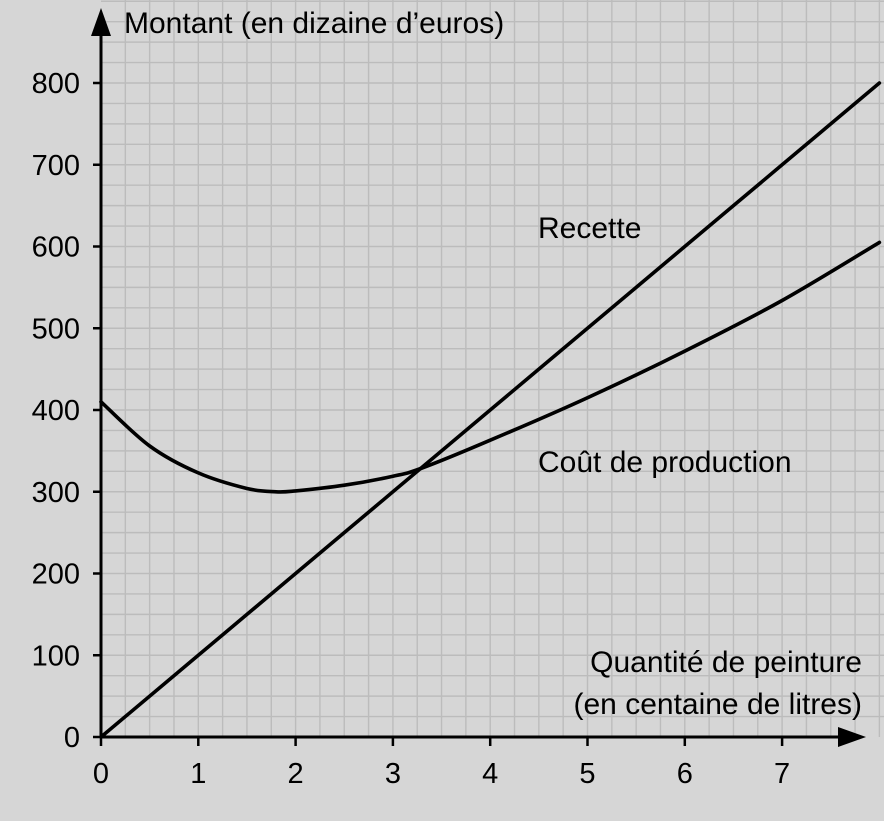  What do you see at coordinates (56, 575) in the screenshot?
I see `y-tick-label: 200` at bounding box center [56, 575].